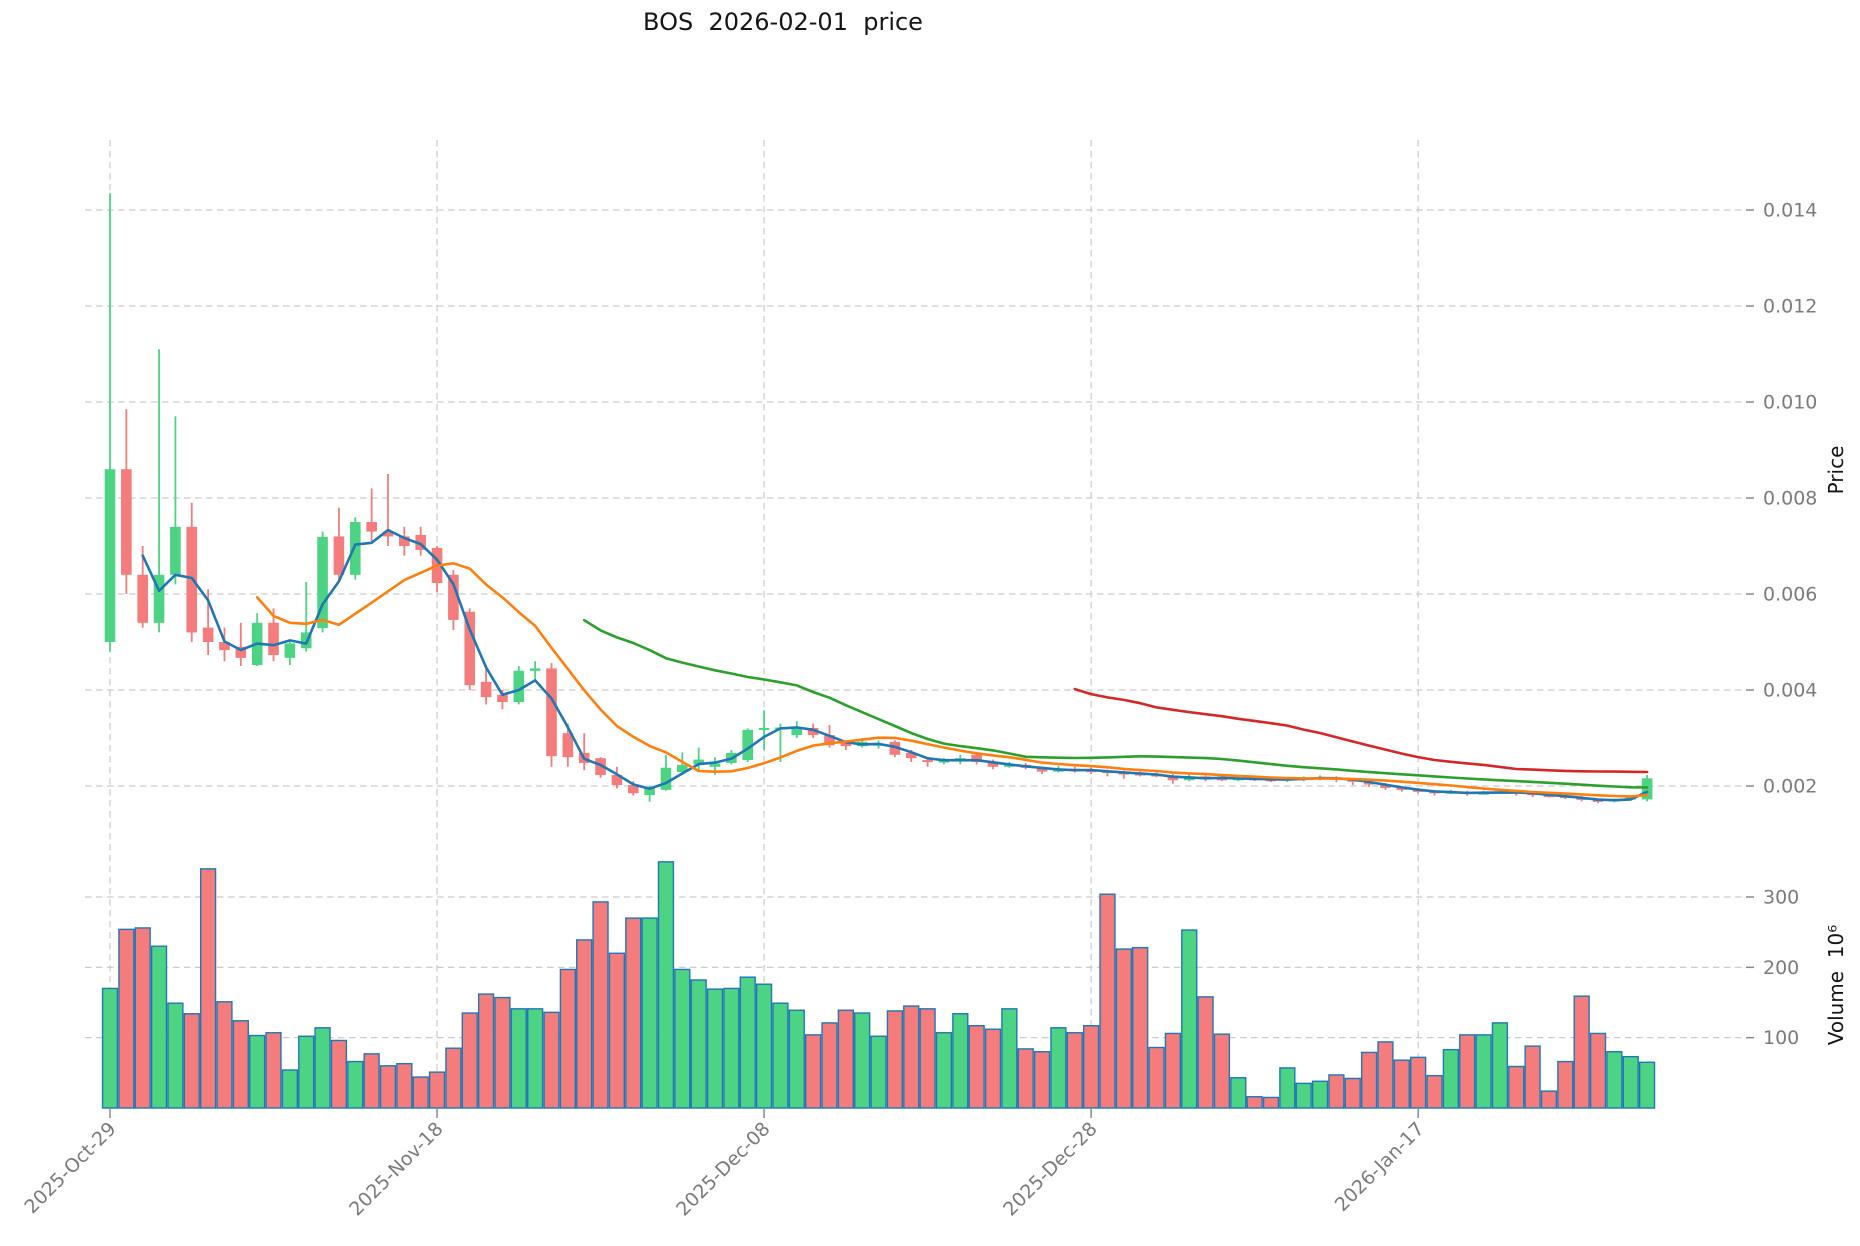  I want to click on volume-tick-label: 300, so click(1781, 898).